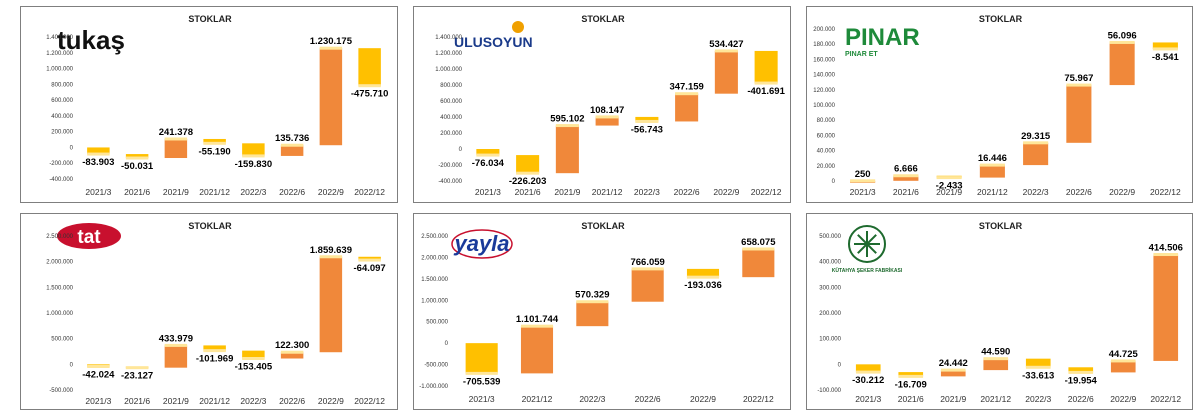 The width and height of the screenshot is (1200, 417). Describe the element at coordinates (215, 151) in the screenshot. I see `data-label: -55.190` at that location.